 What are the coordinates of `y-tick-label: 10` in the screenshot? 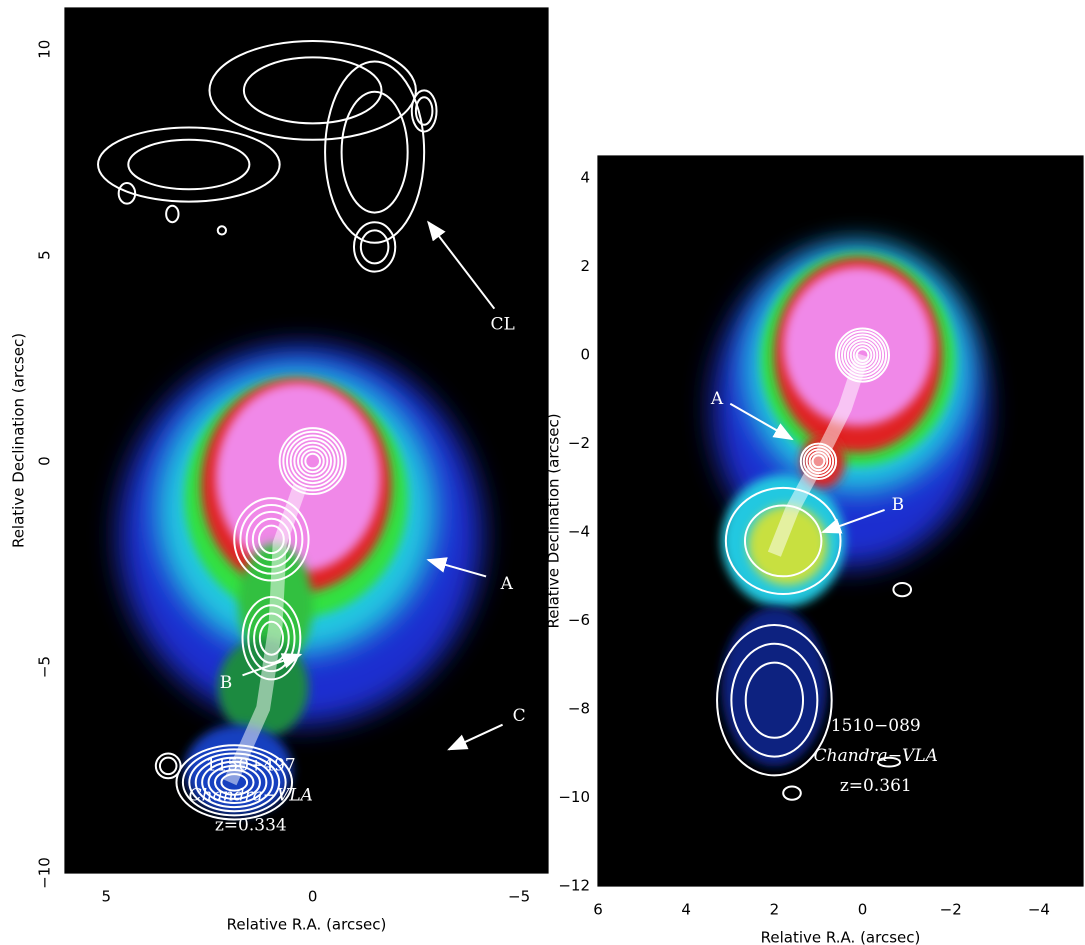 It's located at (45, 49).